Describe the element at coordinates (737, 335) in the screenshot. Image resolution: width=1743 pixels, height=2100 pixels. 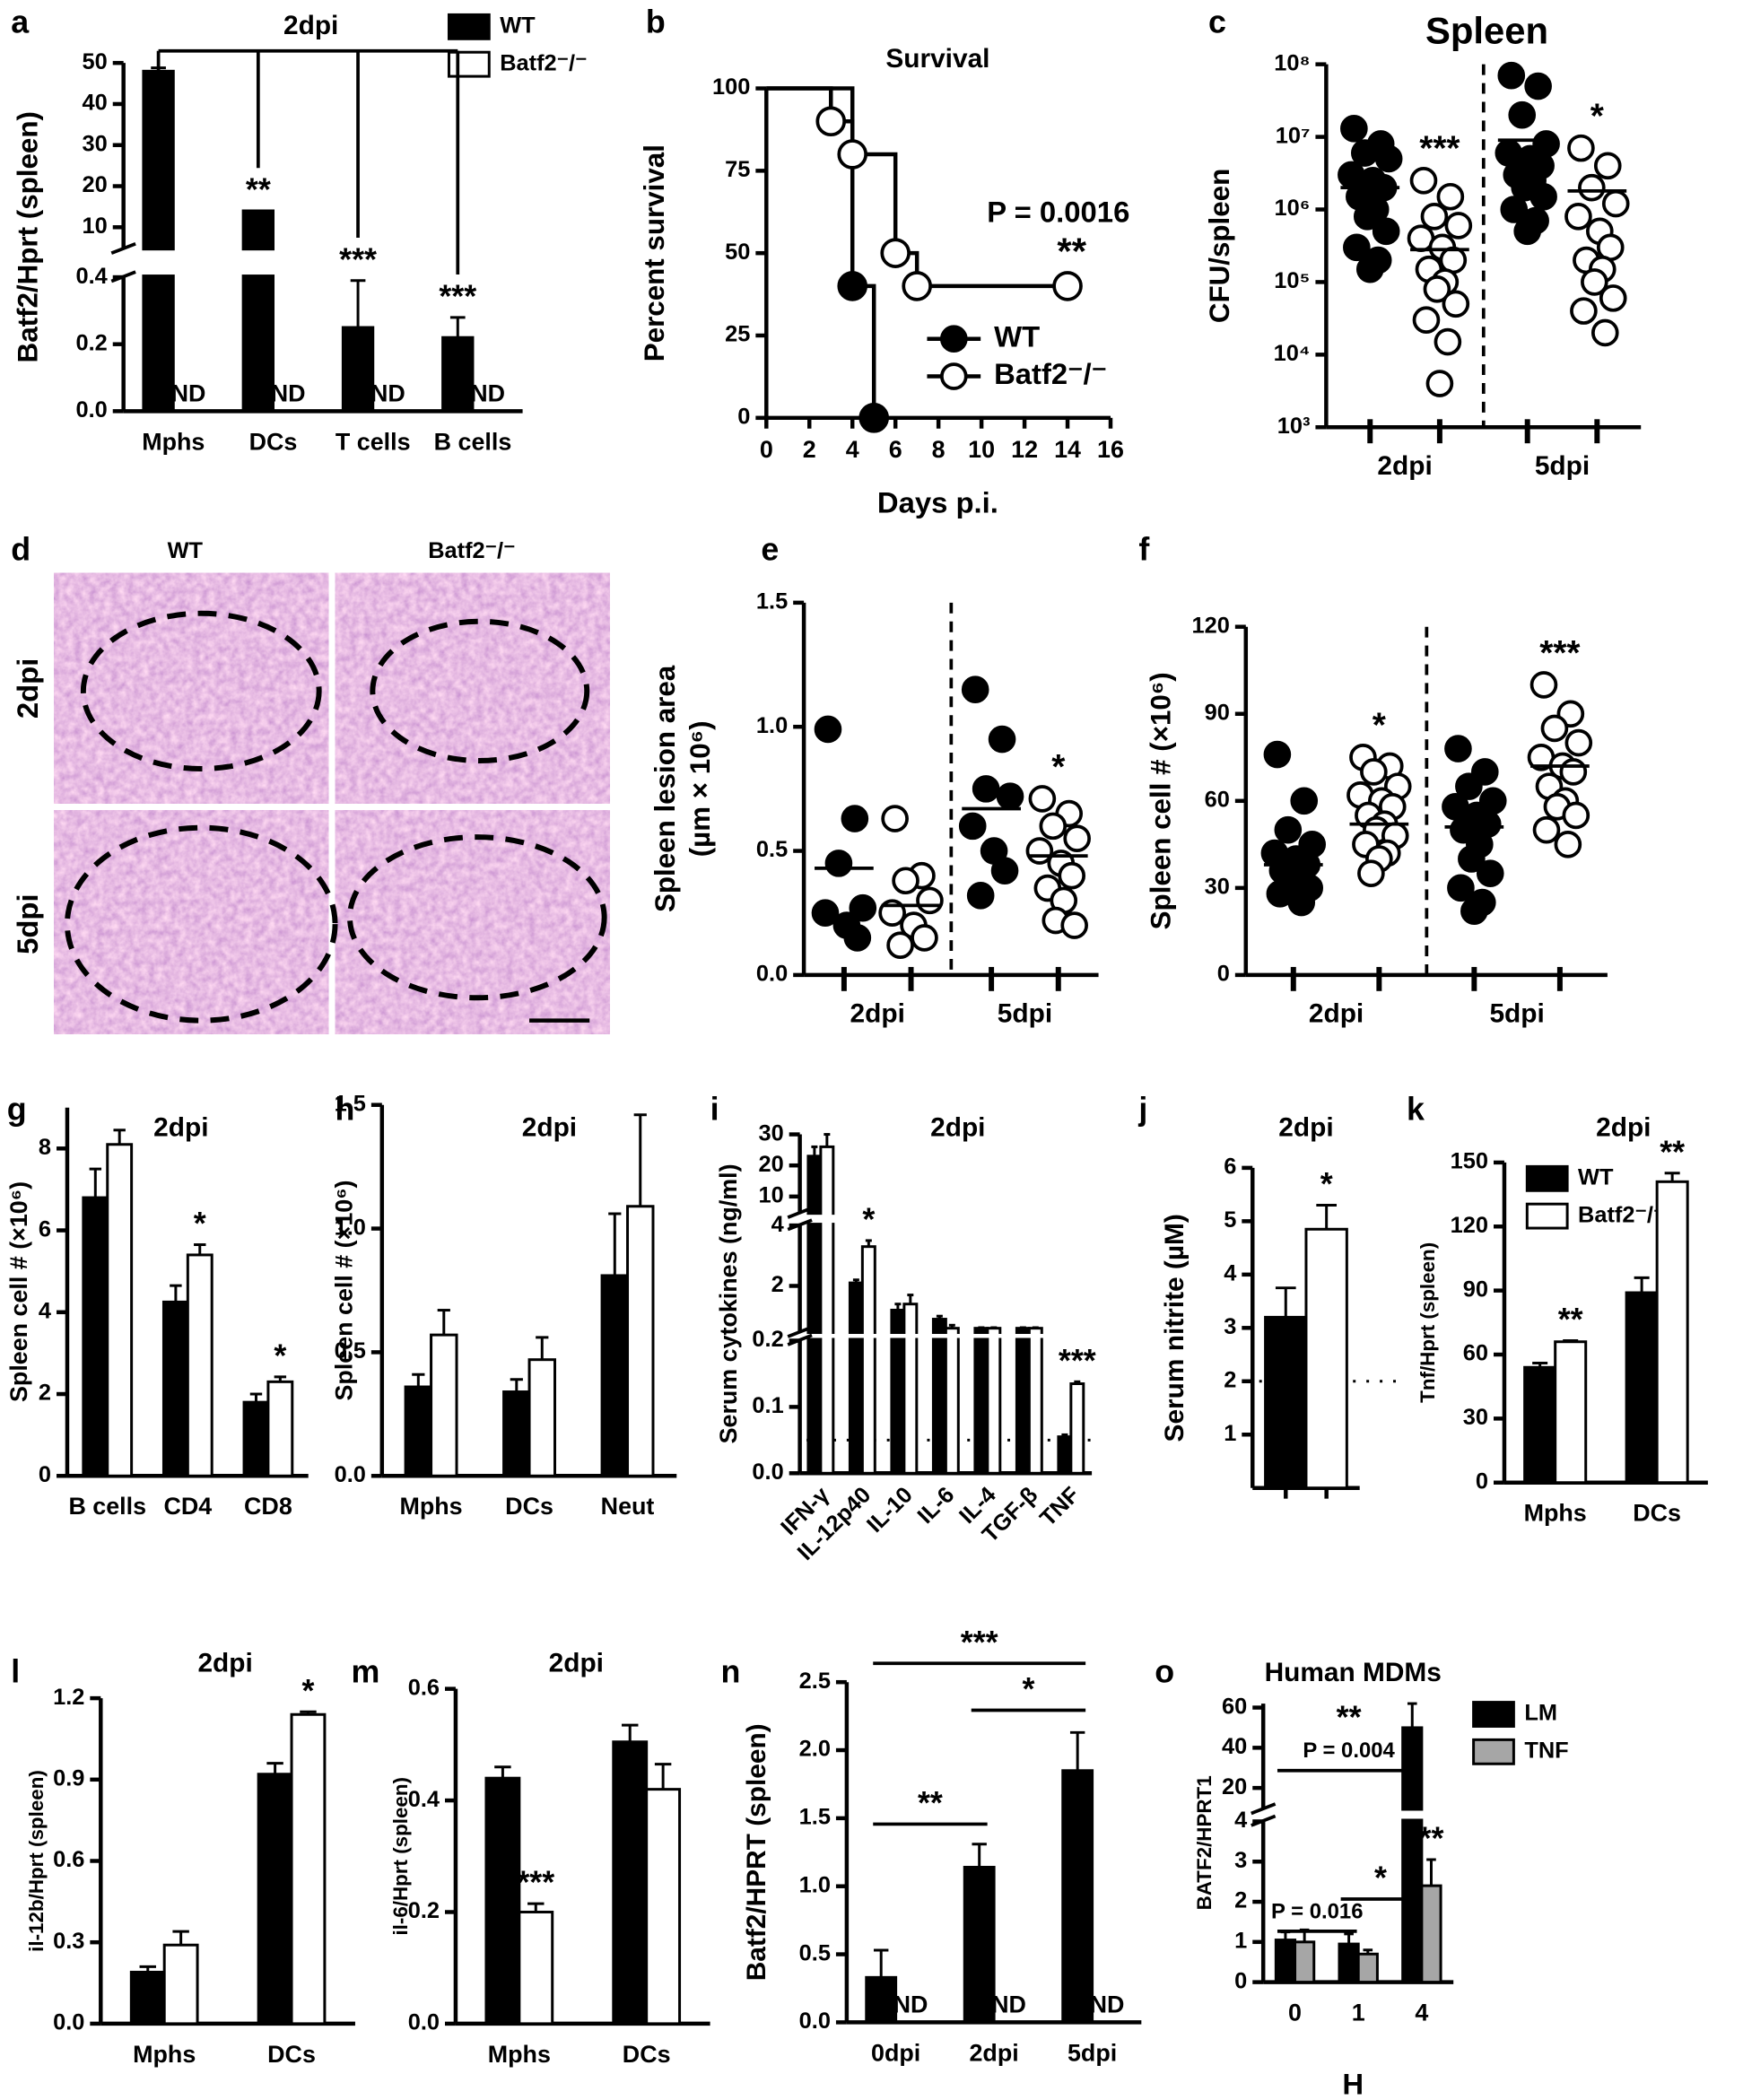
I see `y-tick-label: 25` at that location.